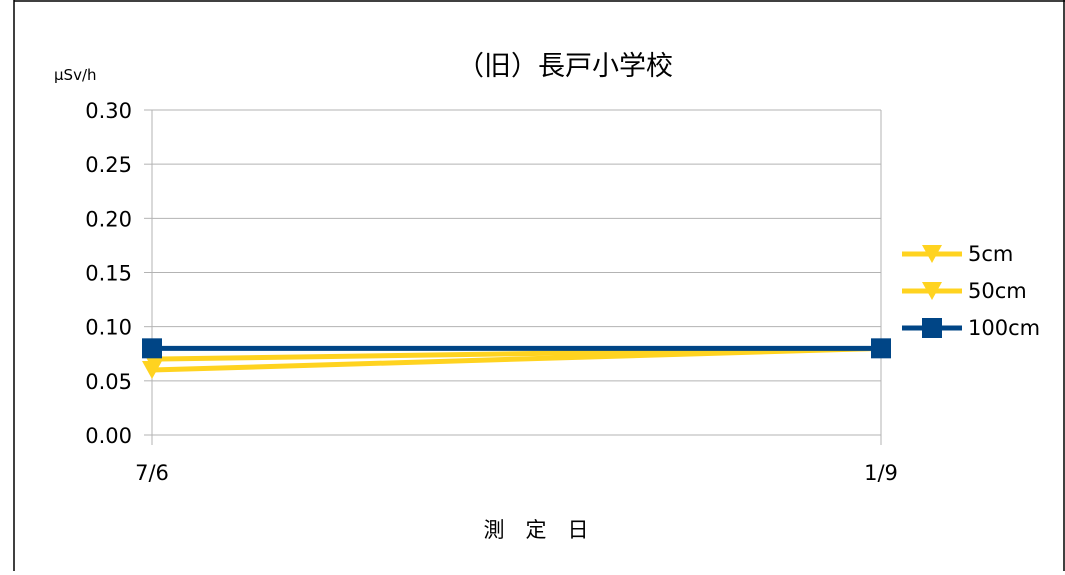 This screenshot has width=1065, height=575. I want to click on legend: 5cm 50cm 100cm, so click(971, 291).